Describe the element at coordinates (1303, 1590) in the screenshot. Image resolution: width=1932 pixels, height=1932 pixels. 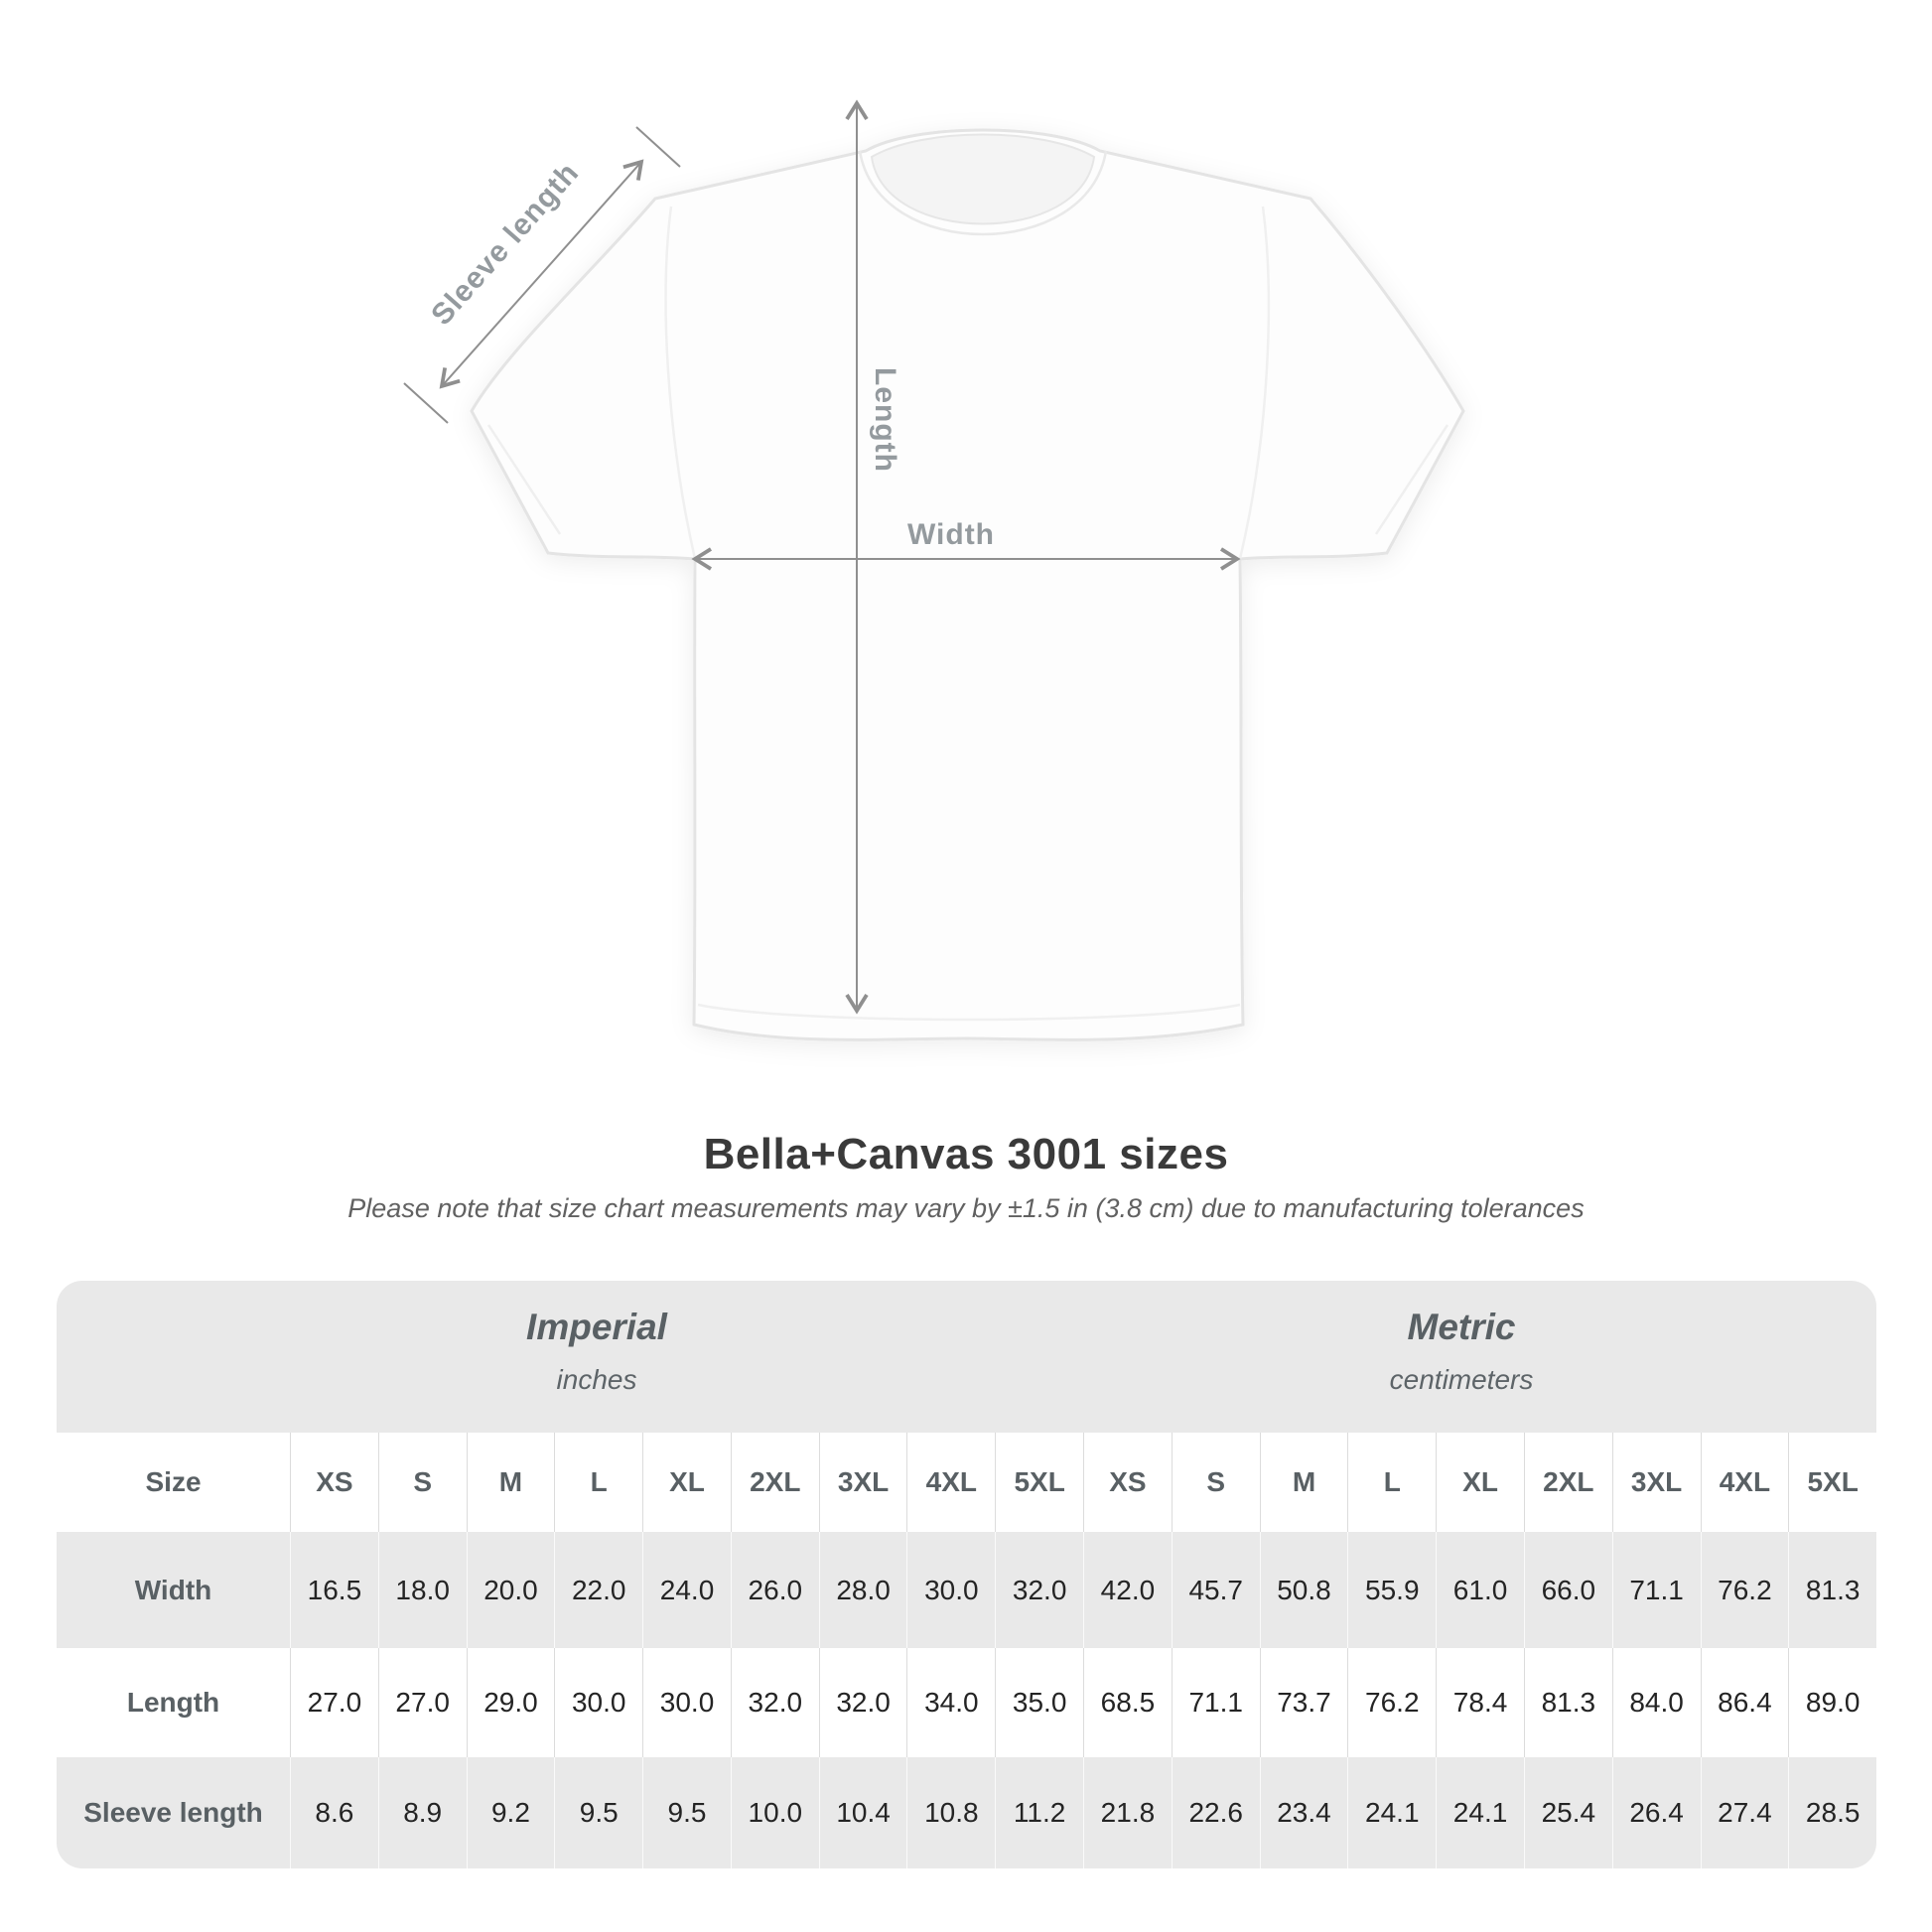
I see `value-cell: 50.8` at that location.